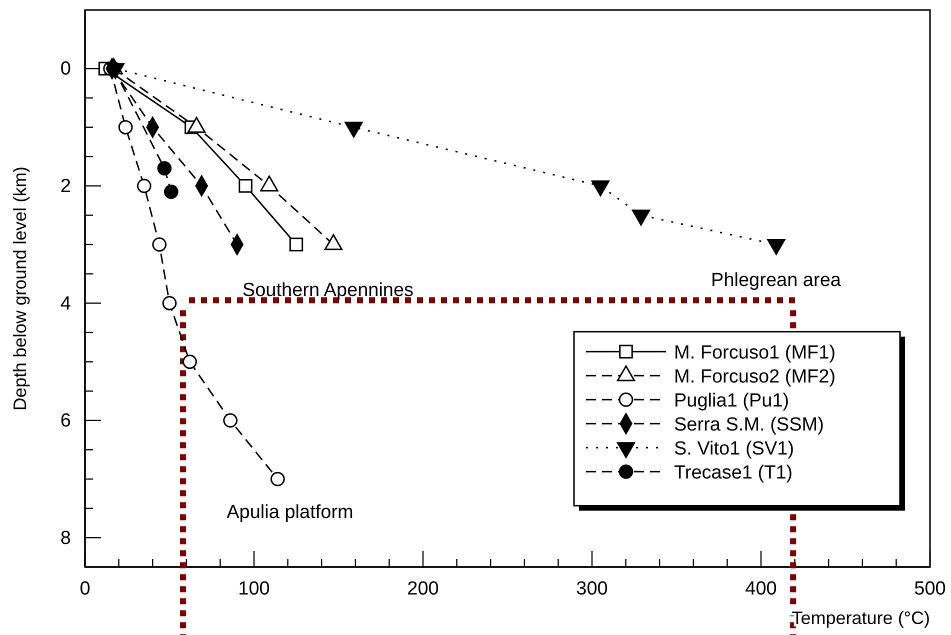 The height and width of the screenshot is (635, 951). I want to click on y-tick-label: 4, so click(66, 303).